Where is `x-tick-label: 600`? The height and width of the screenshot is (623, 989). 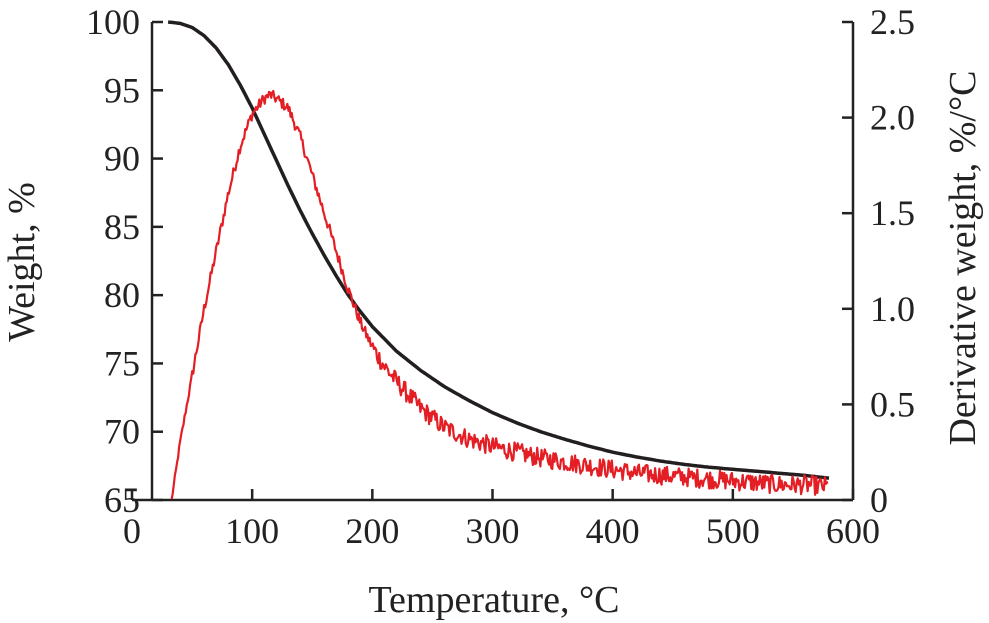 x-tick-label: 600 is located at coordinates (853, 531).